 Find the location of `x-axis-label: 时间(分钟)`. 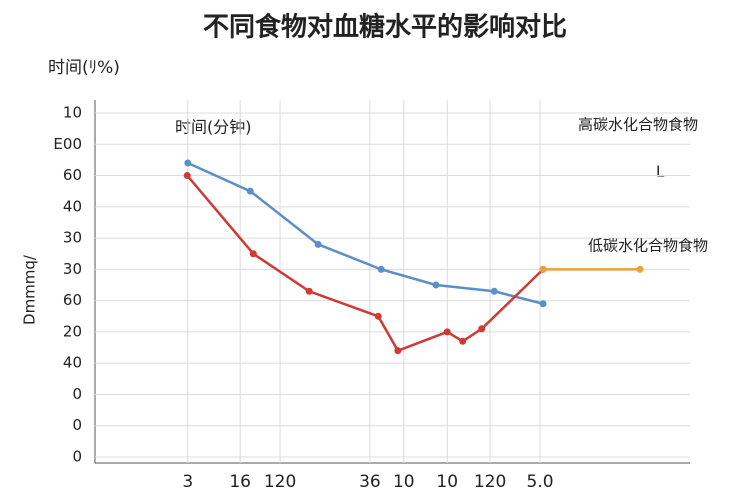

x-axis-label: 时间(分钟) is located at coordinates (213, 127).